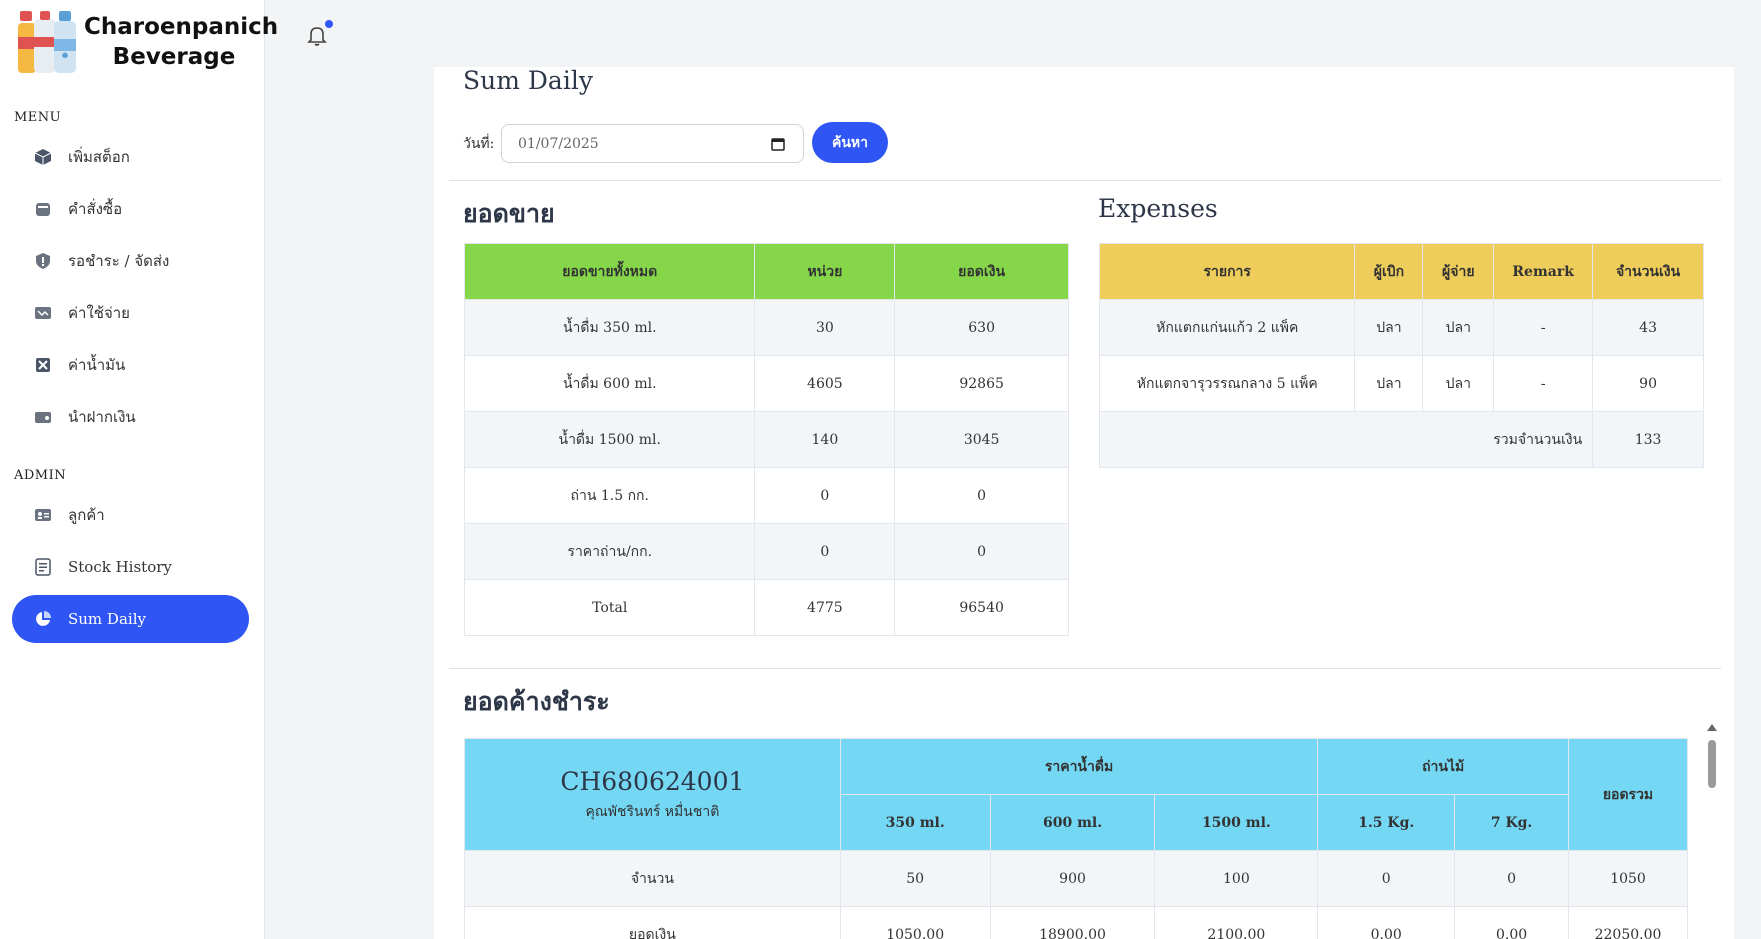 The height and width of the screenshot is (939, 1761). What do you see at coordinates (1386, 822) in the screenshot?
I see `sub-header-1-5kg: 1.5 Kg.` at bounding box center [1386, 822].